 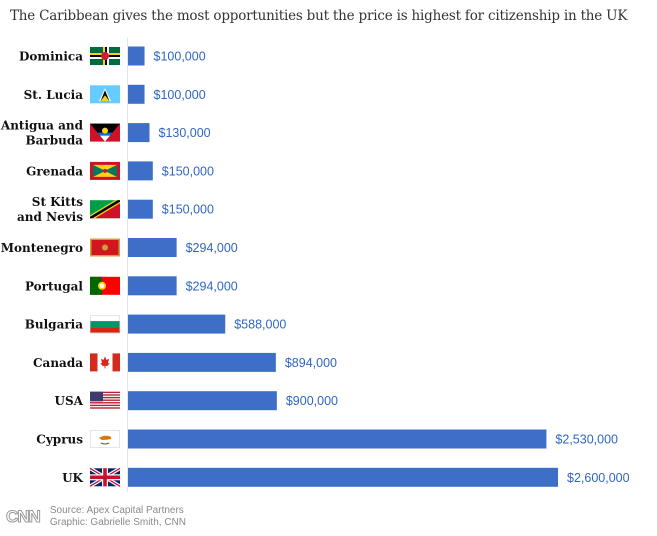 What do you see at coordinates (59, 440) in the screenshot?
I see `category-label: Cyprus` at bounding box center [59, 440].